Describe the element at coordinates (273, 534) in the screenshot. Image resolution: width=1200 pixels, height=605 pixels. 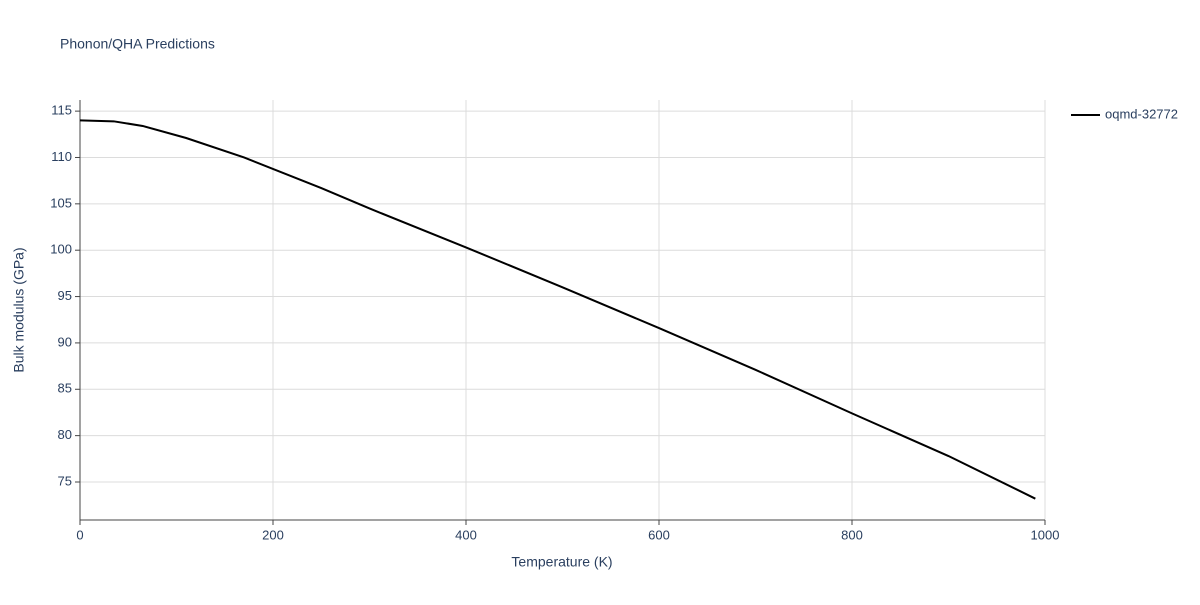
I see `x-tick-label: 200` at that location.